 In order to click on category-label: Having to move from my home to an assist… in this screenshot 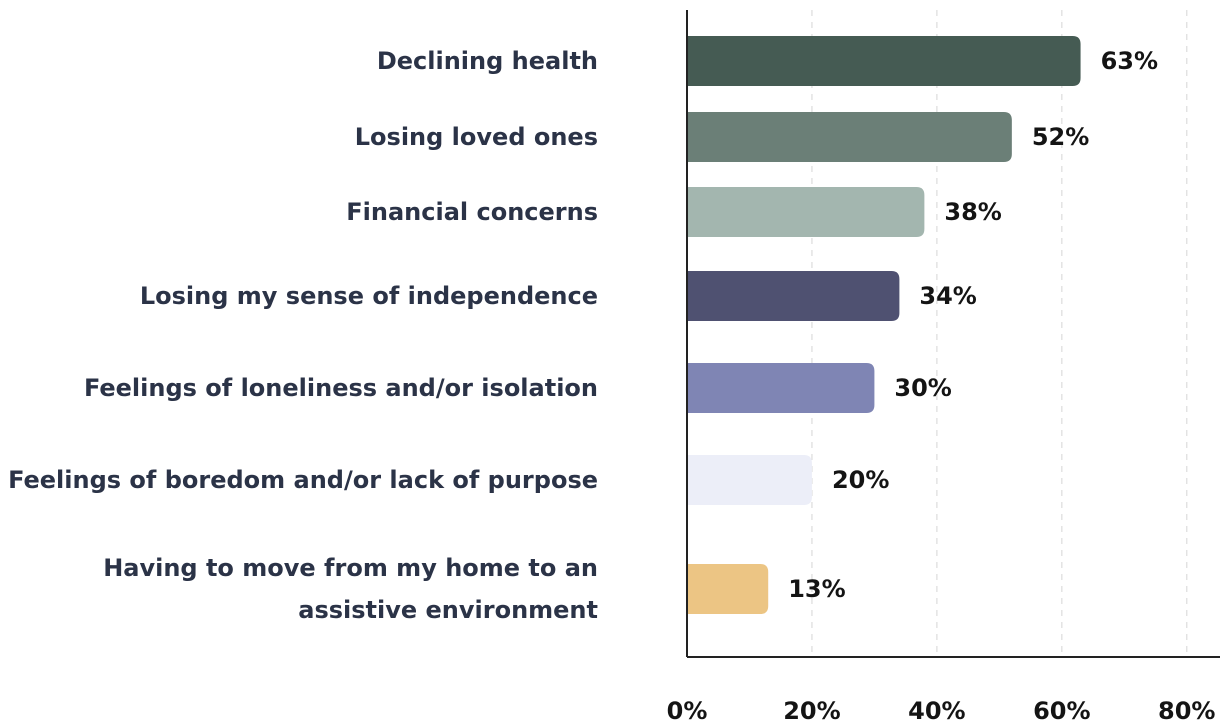, I will do `click(350, 589)`.